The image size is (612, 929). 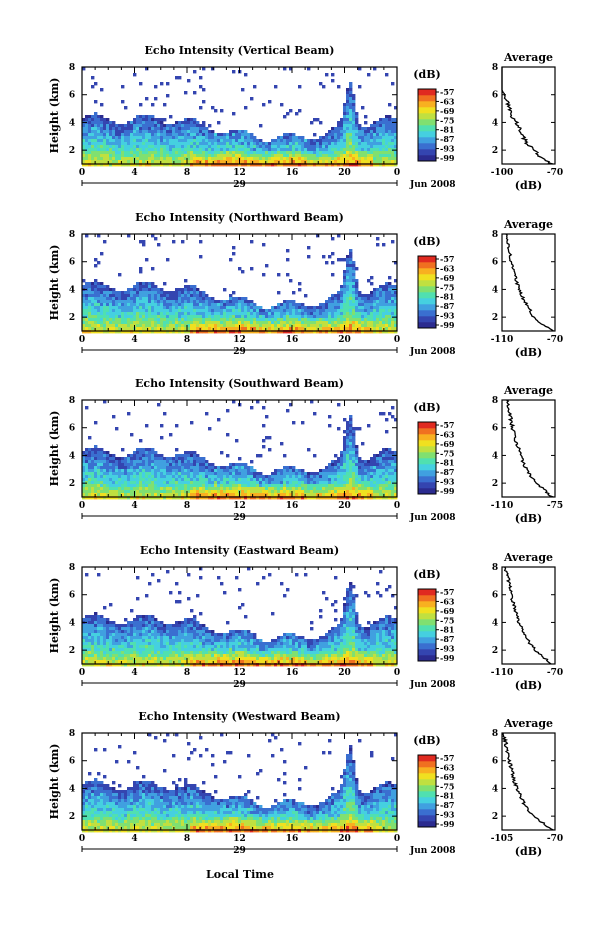 What do you see at coordinates (239, 716) in the screenshot?
I see `panel-title: Echo Intensity (Westward Beam)` at bounding box center [239, 716].